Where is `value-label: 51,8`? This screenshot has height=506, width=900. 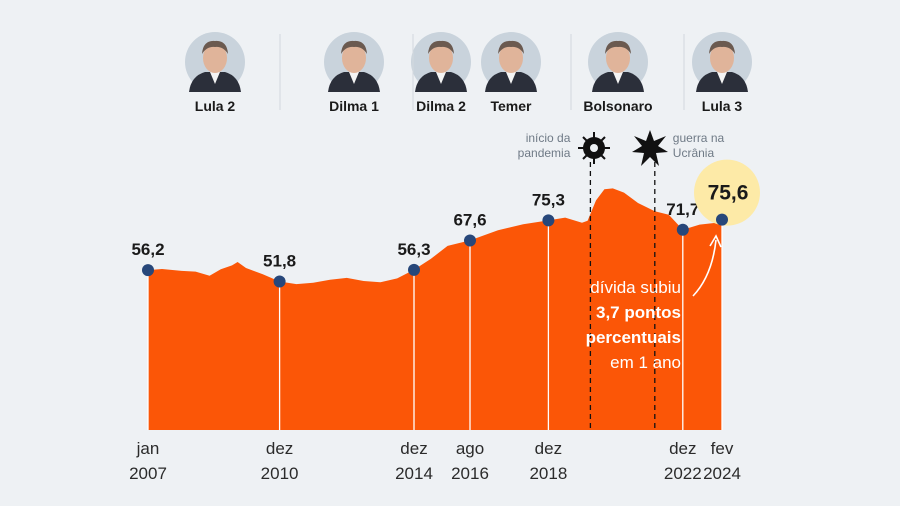
value-label: 51,8 is located at coordinates (279, 261).